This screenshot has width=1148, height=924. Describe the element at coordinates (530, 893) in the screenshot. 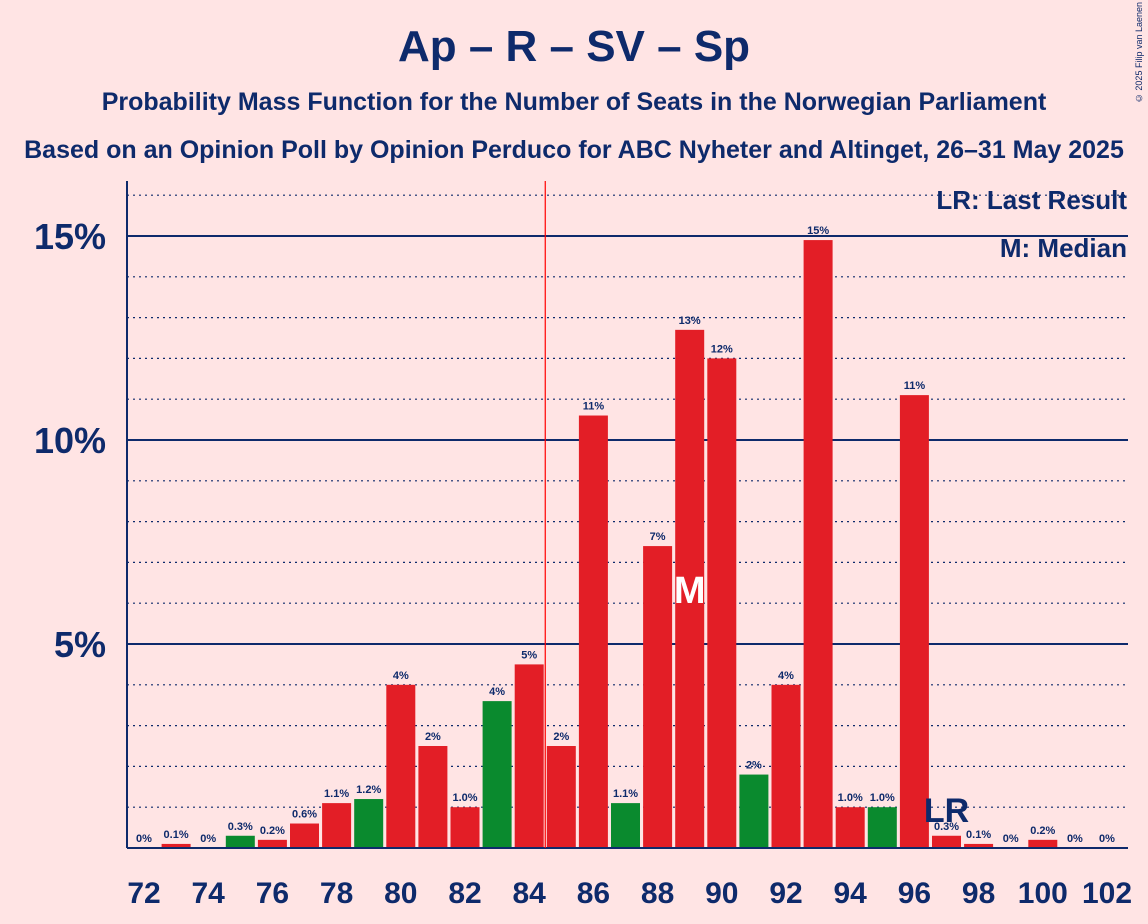

I see `x-tick-label-84: 84` at that location.